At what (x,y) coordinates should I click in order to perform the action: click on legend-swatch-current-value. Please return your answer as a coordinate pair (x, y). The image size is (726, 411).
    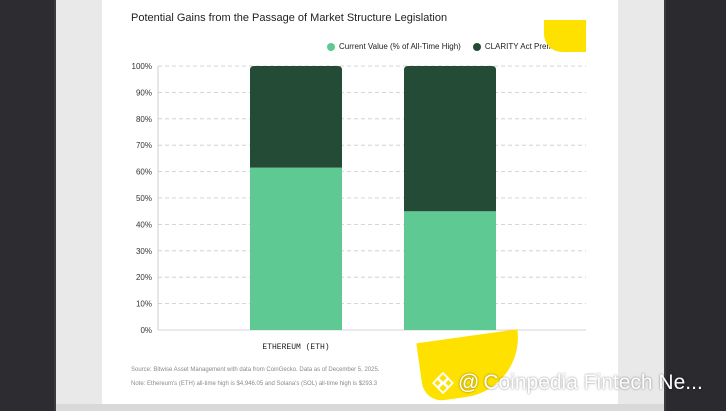
    Looking at the image, I should click on (331, 46).